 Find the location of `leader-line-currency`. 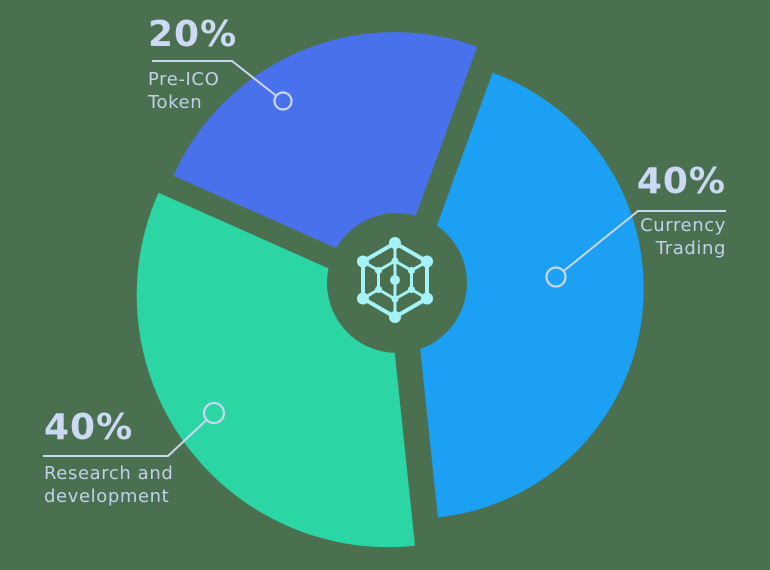

leader-line-currency is located at coordinates (644, 241).